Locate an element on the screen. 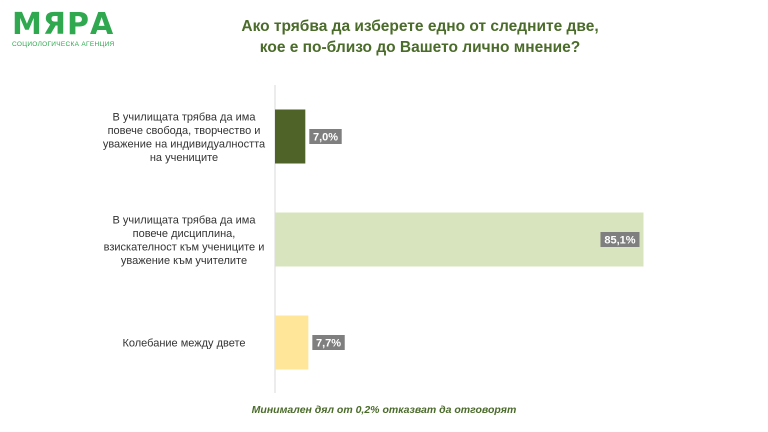 The image size is (768, 432). category-label-3: Колебание между двете is located at coordinates (183, 344).